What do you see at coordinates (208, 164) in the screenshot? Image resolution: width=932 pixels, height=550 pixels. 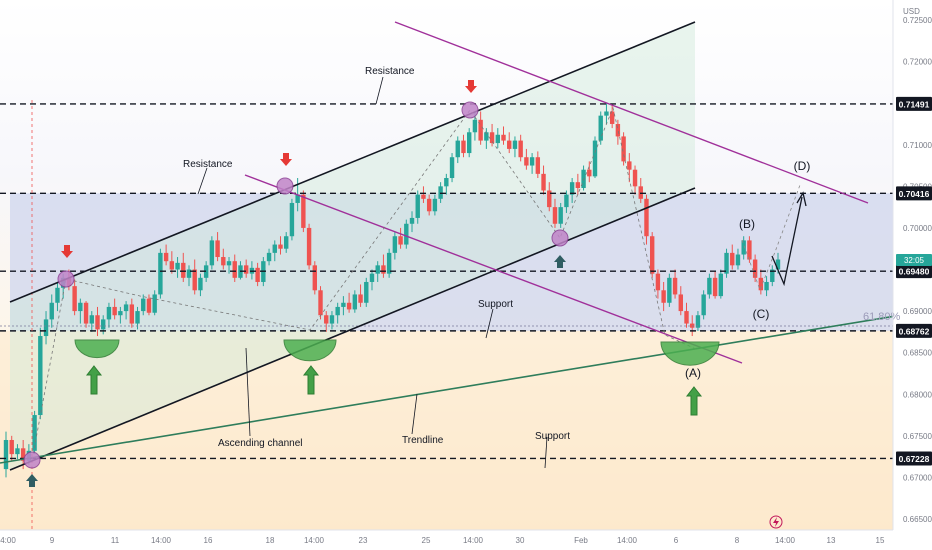 I see `annotation-resistance-mid: Resistance` at bounding box center [208, 164].